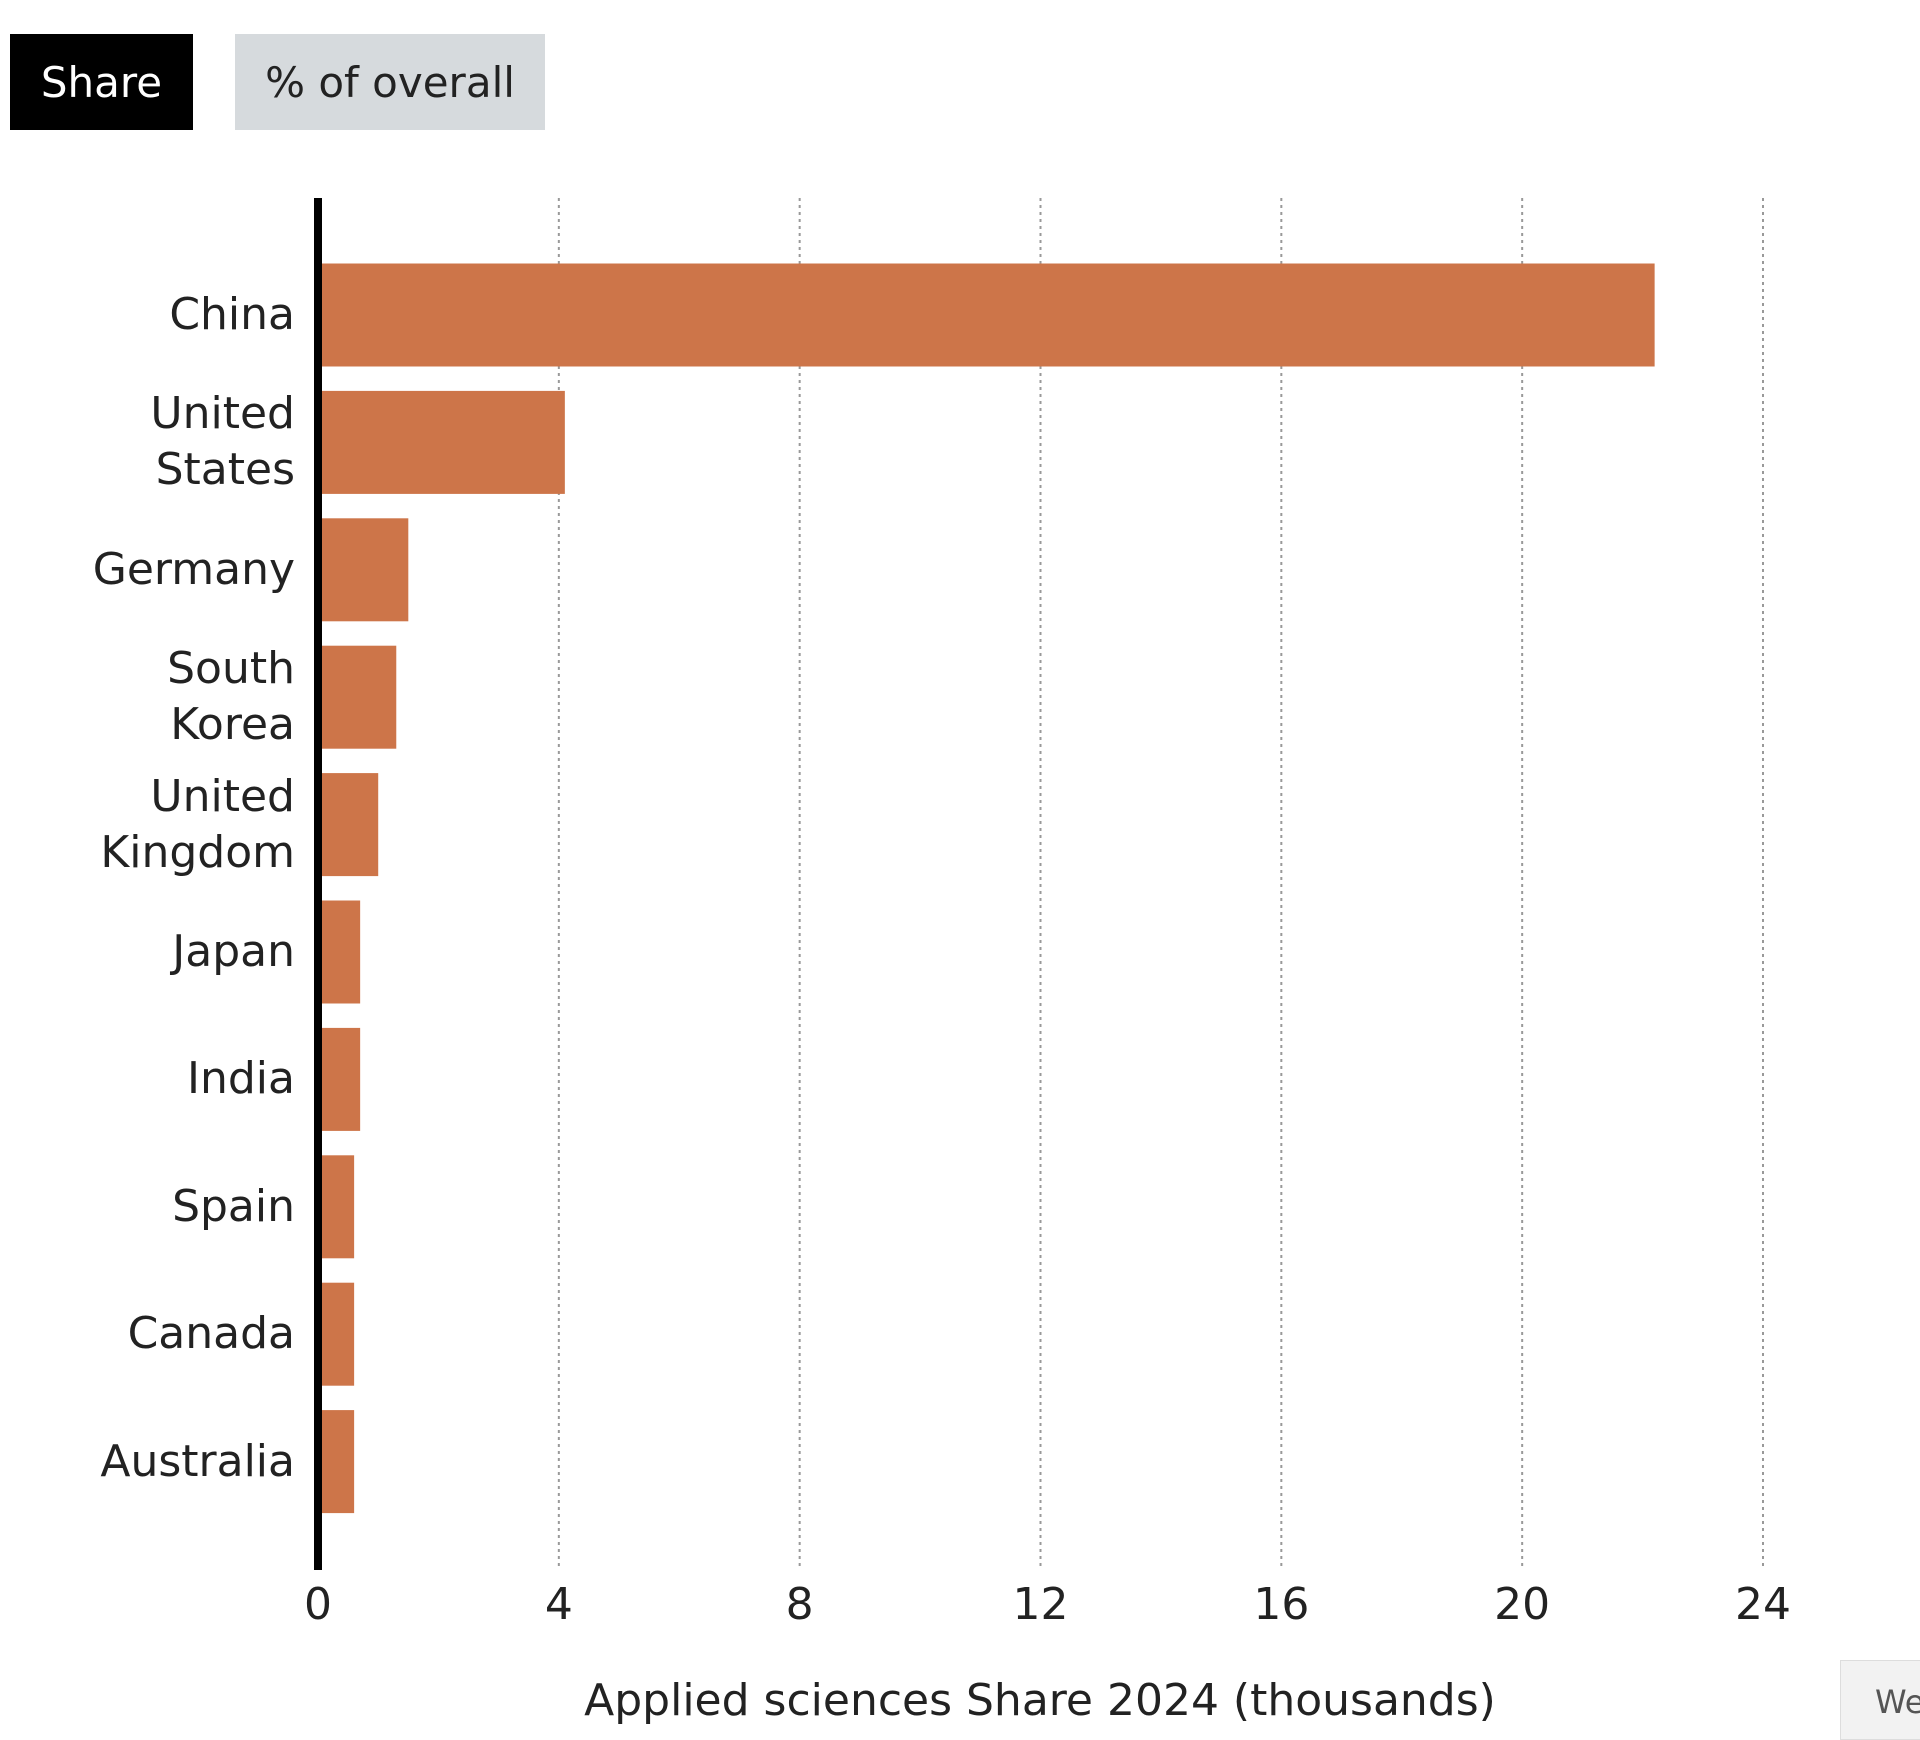 This screenshot has height=1740, width=1920. What do you see at coordinates (233, 1206) in the screenshot?
I see `y-tick-label: Spain` at bounding box center [233, 1206].